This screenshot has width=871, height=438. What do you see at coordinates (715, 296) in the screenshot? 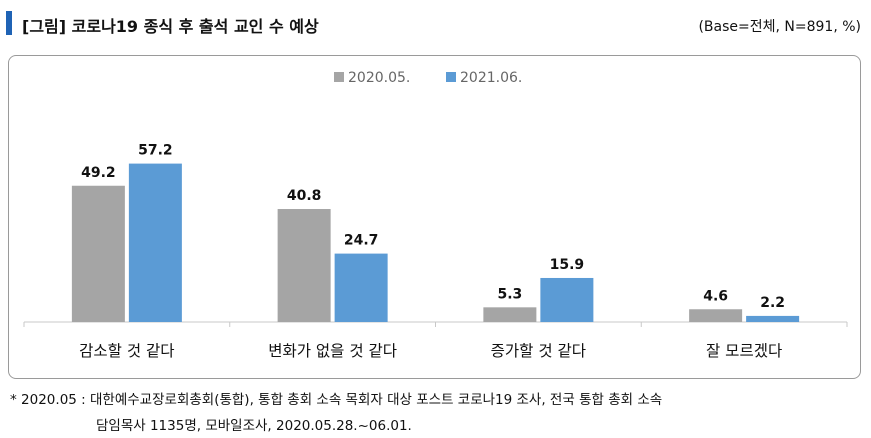
I see `data-label-1-4: 4.6` at bounding box center [715, 296].